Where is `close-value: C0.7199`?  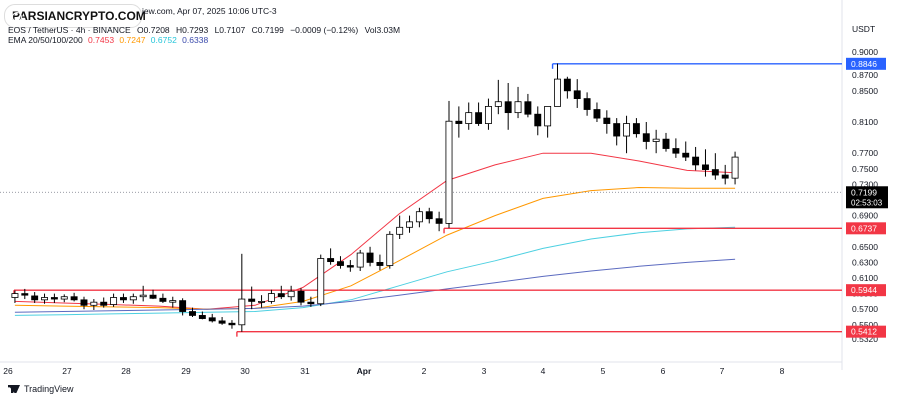 close-value: C0.7199 is located at coordinates (267, 30).